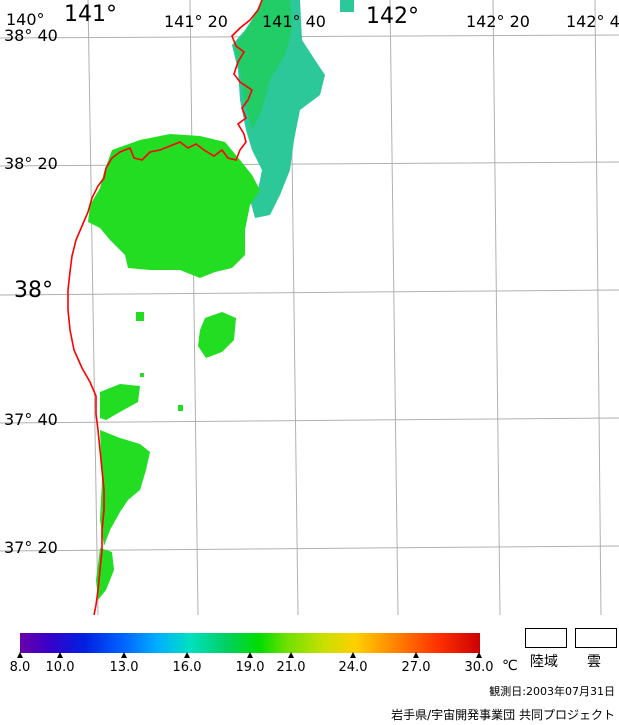 The image size is (619, 725). What do you see at coordinates (31, 419) in the screenshot?
I see `lat-label-37-40: 37° 40` at bounding box center [31, 419].